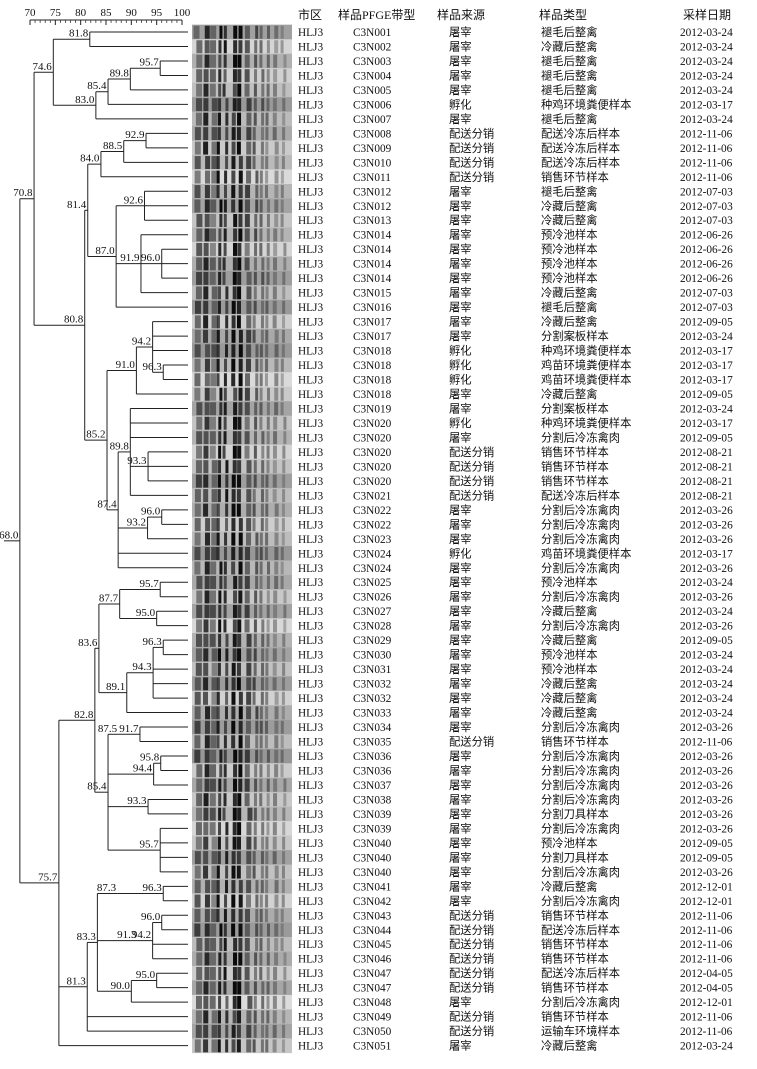 The image size is (757, 1069). I want to click on table-row: HLJ3 C3N022 屠宰 分割后冷冻禽肉 2012-03-26, so click(515, 524).